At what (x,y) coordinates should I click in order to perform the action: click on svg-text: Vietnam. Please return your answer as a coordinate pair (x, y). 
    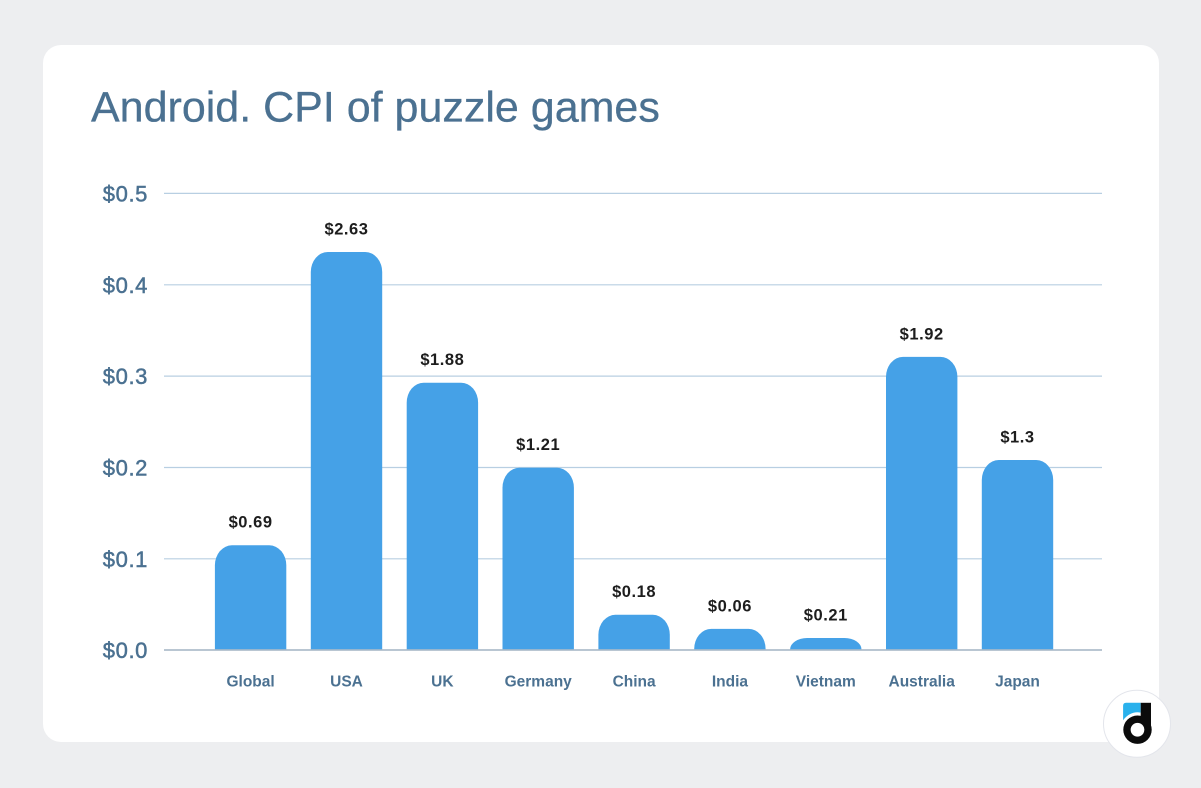
    Looking at the image, I should click on (826, 682).